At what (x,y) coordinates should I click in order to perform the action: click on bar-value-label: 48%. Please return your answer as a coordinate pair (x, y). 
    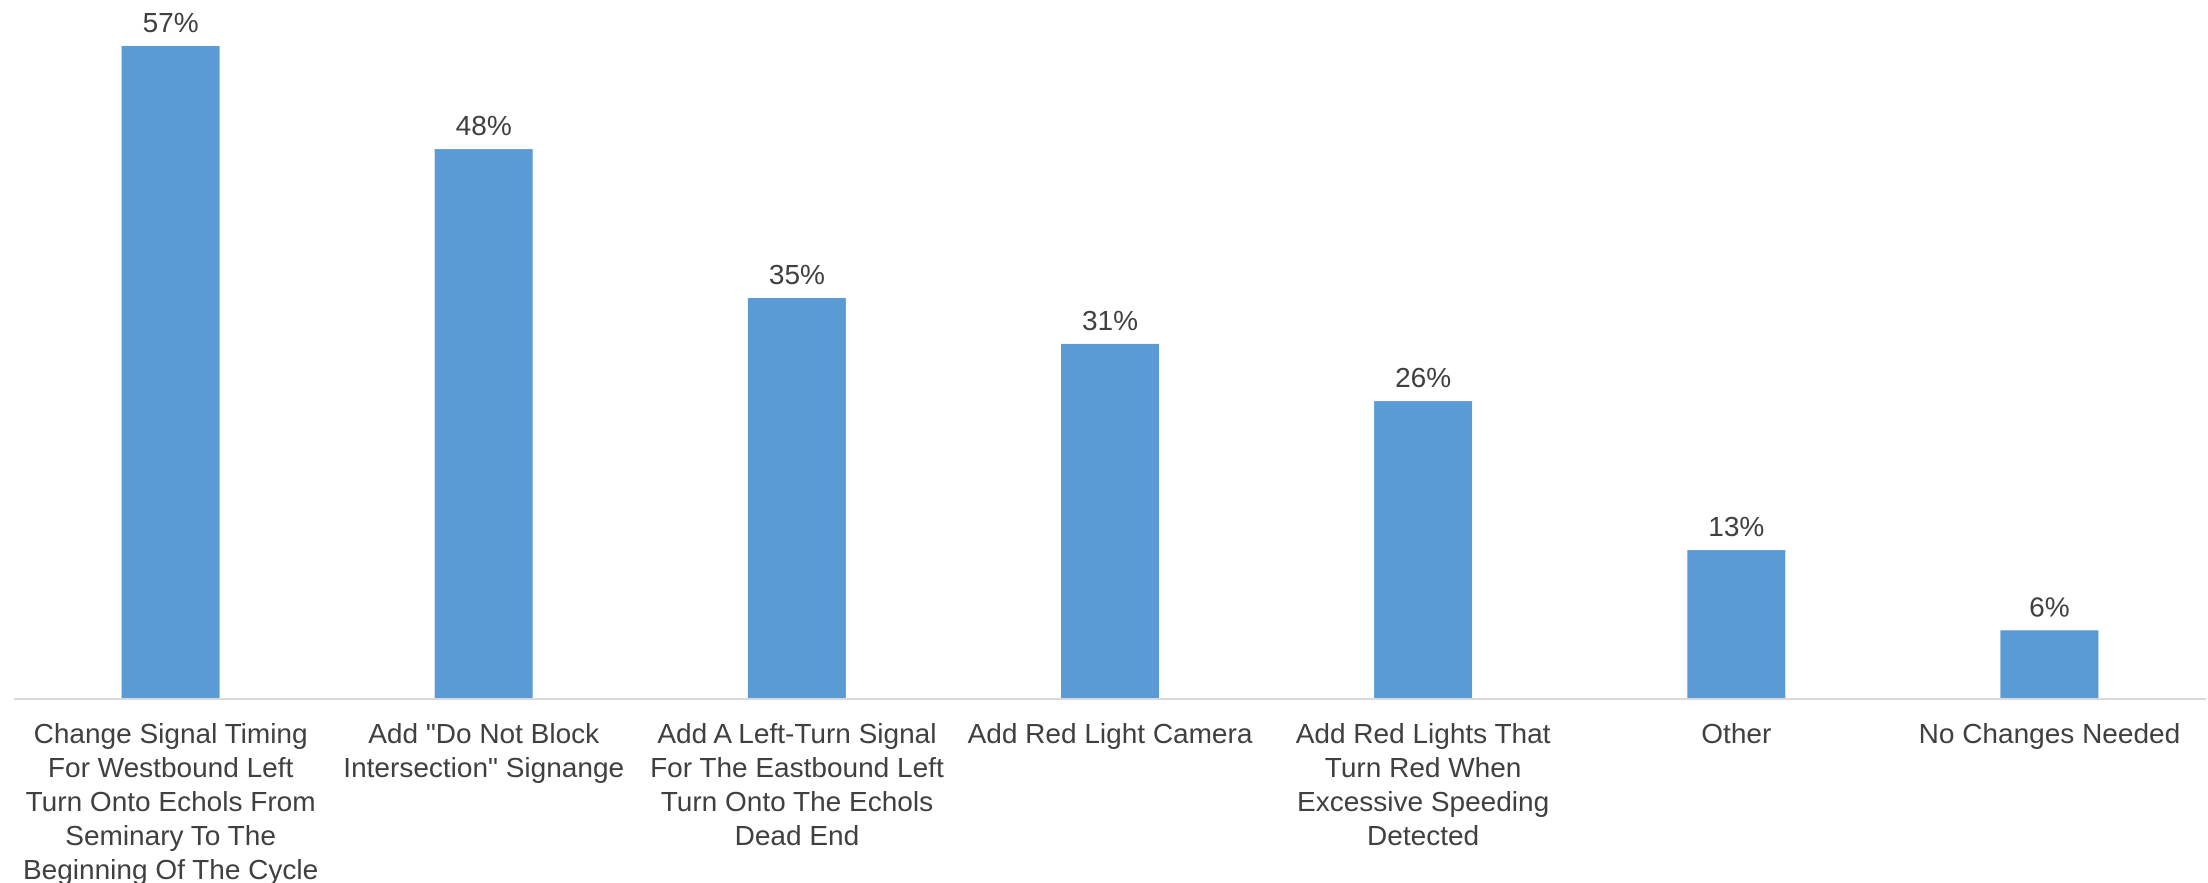
    Looking at the image, I should click on (484, 125).